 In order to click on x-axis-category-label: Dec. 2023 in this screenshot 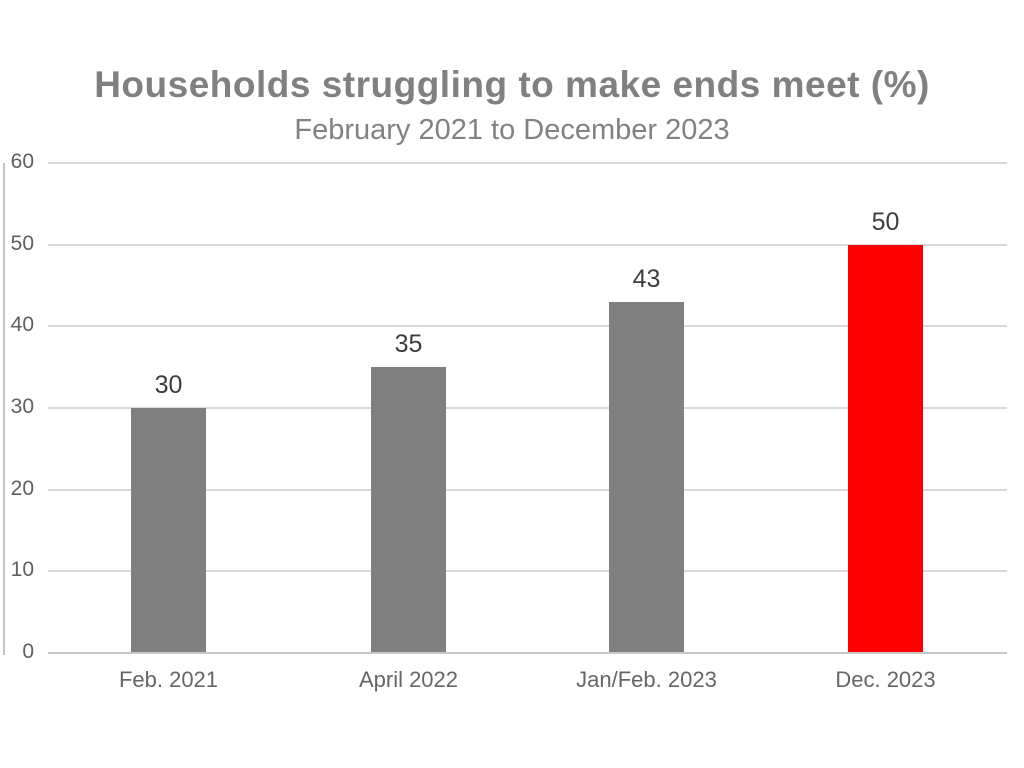, I will do `click(885, 679)`.